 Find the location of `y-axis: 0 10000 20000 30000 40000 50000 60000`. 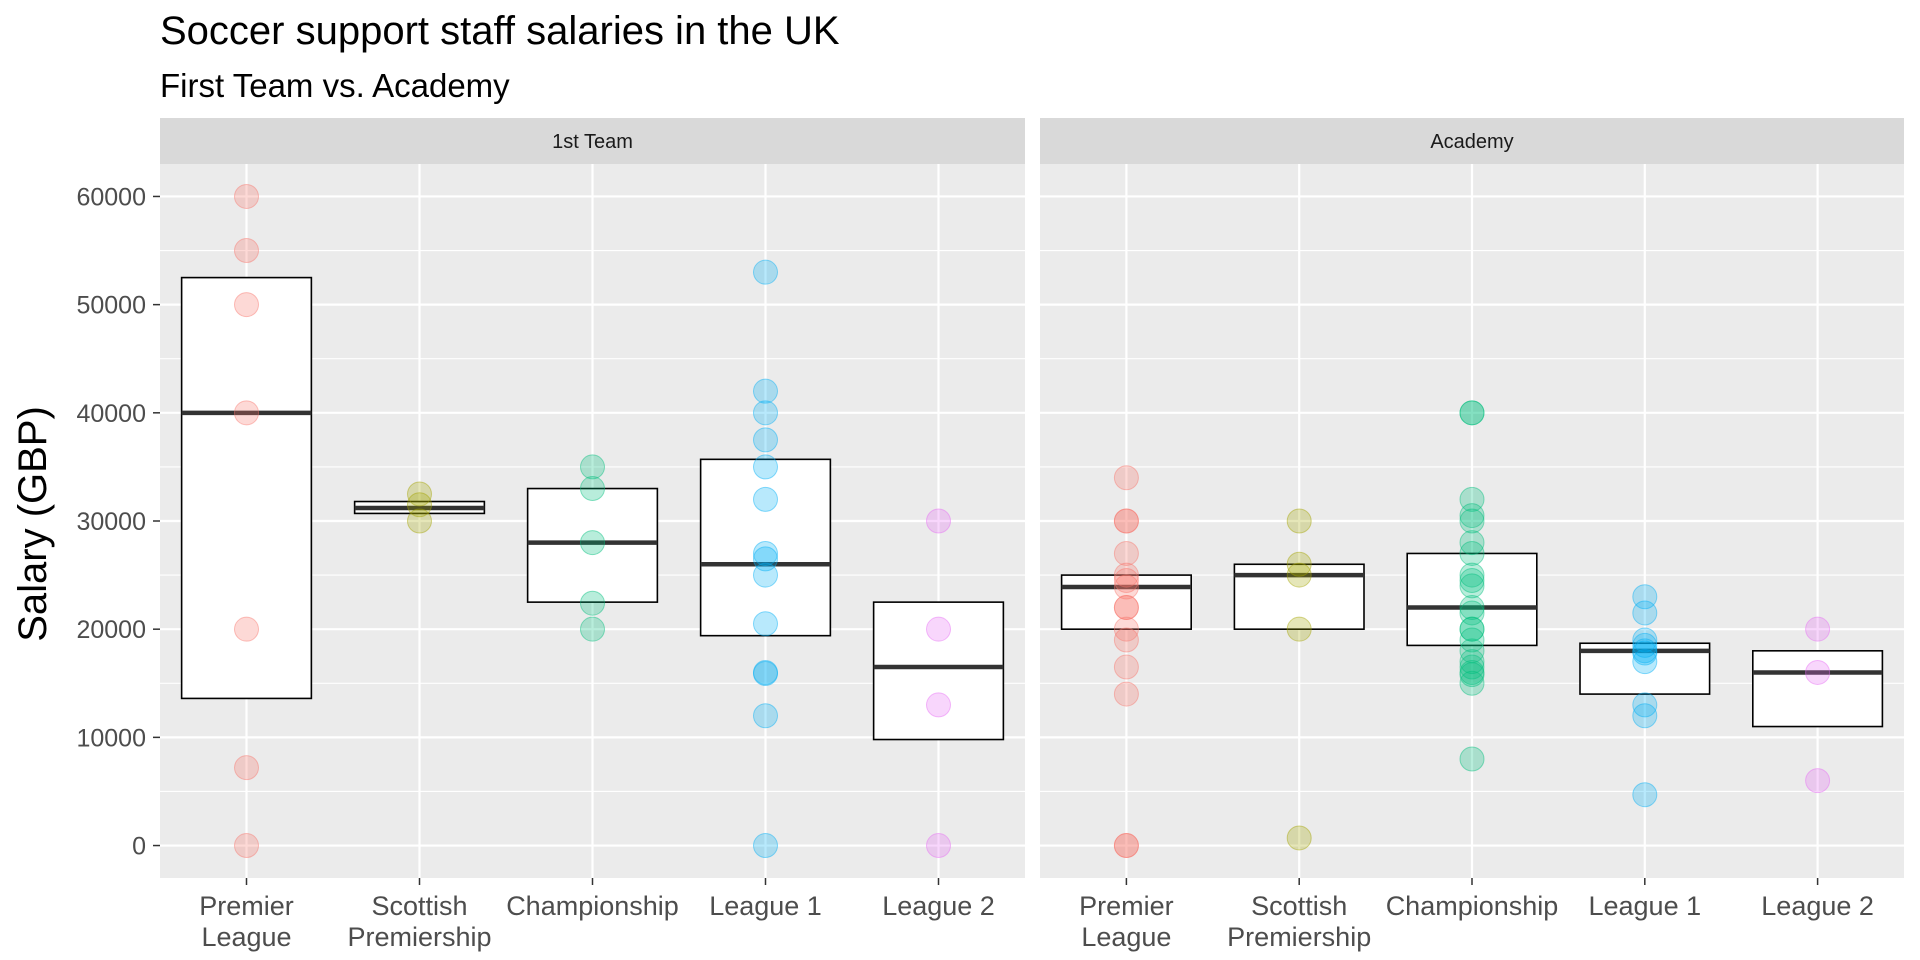

y-axis: 0 10000 20000 30000 40000 50000 60000 is located at coordinates (118, 522).